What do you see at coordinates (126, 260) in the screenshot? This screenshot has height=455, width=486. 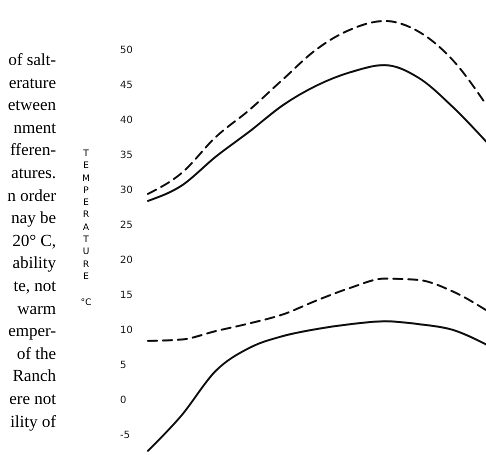 I see `y-tick-label: 20` at bounding box center [126, 260].